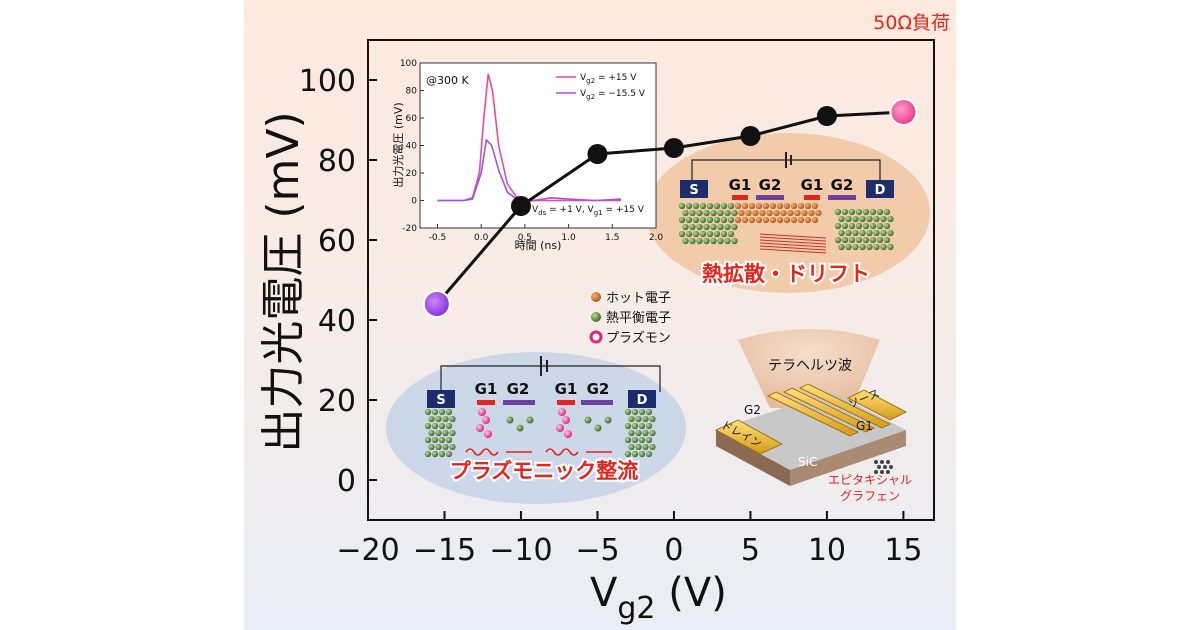 Image resolution: width=1200 pixels, height=630 pixels. What do you see at coordinates (488, 434) in the screenshot?
I see `plasmon` at bounding box center [488, 434].